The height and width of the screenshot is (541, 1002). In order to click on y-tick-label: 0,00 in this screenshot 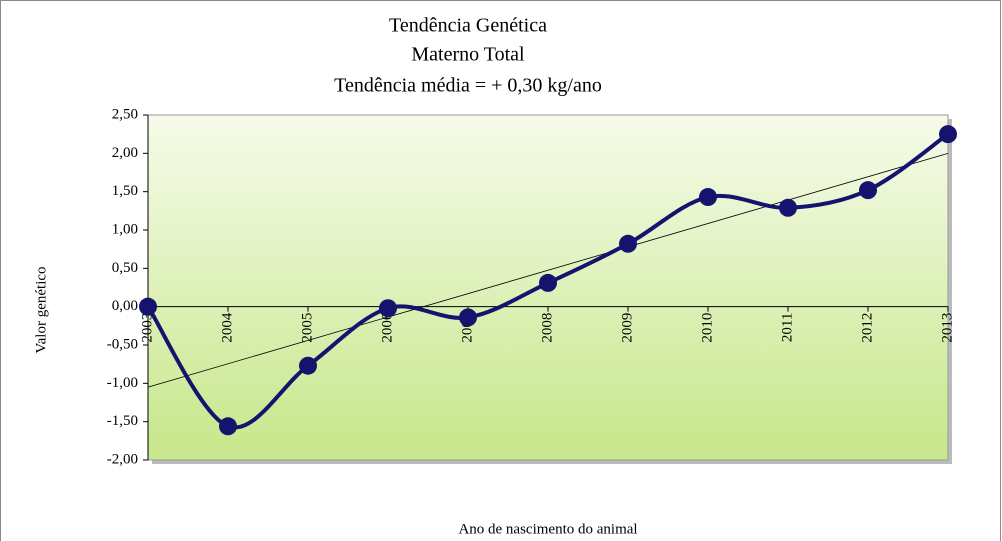, I will do `click(125, 306)`.